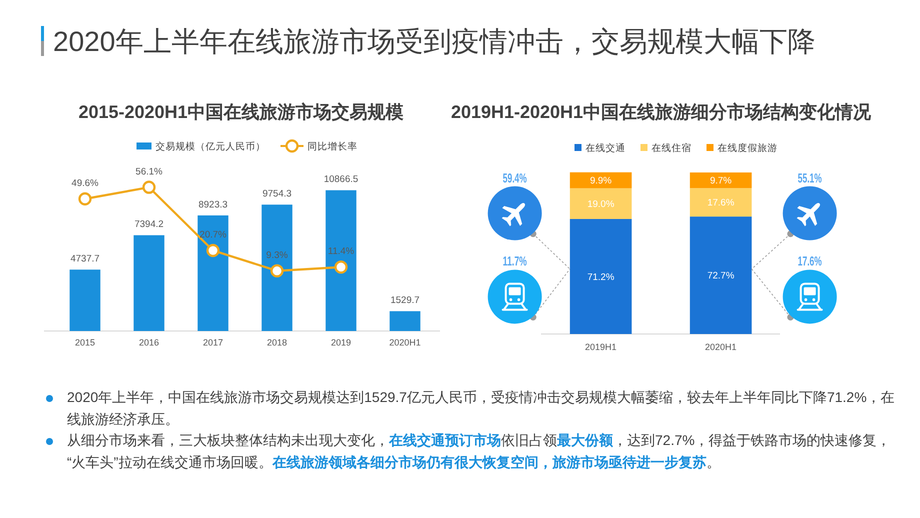  I want to click on data-label: 10866.5, so click(341, 180).